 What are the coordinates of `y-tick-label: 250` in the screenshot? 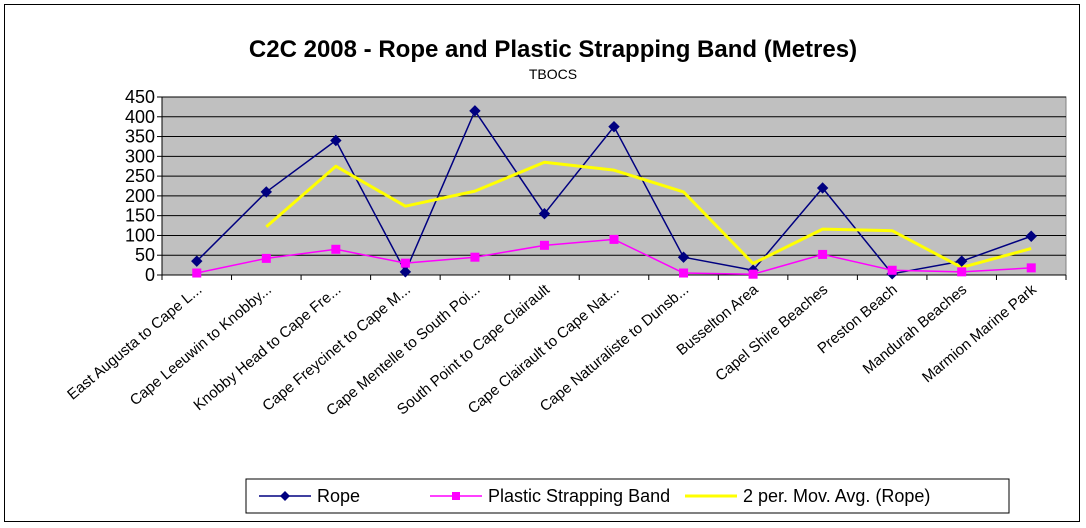 It's located at (140, 176).